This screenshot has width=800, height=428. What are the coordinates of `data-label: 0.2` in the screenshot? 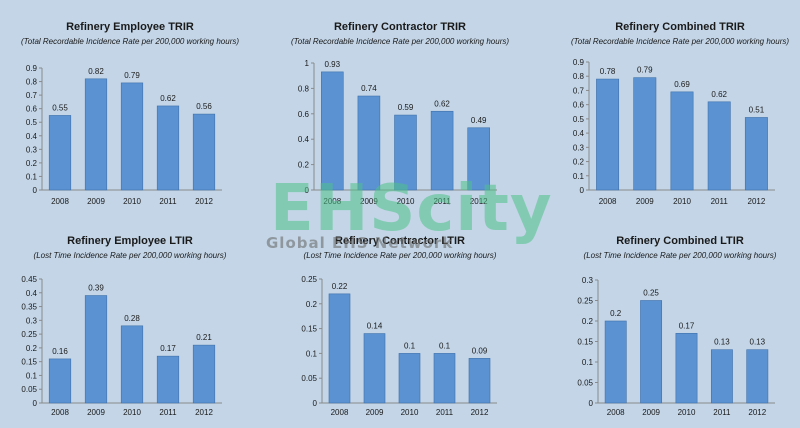 It's located at (616, 313).